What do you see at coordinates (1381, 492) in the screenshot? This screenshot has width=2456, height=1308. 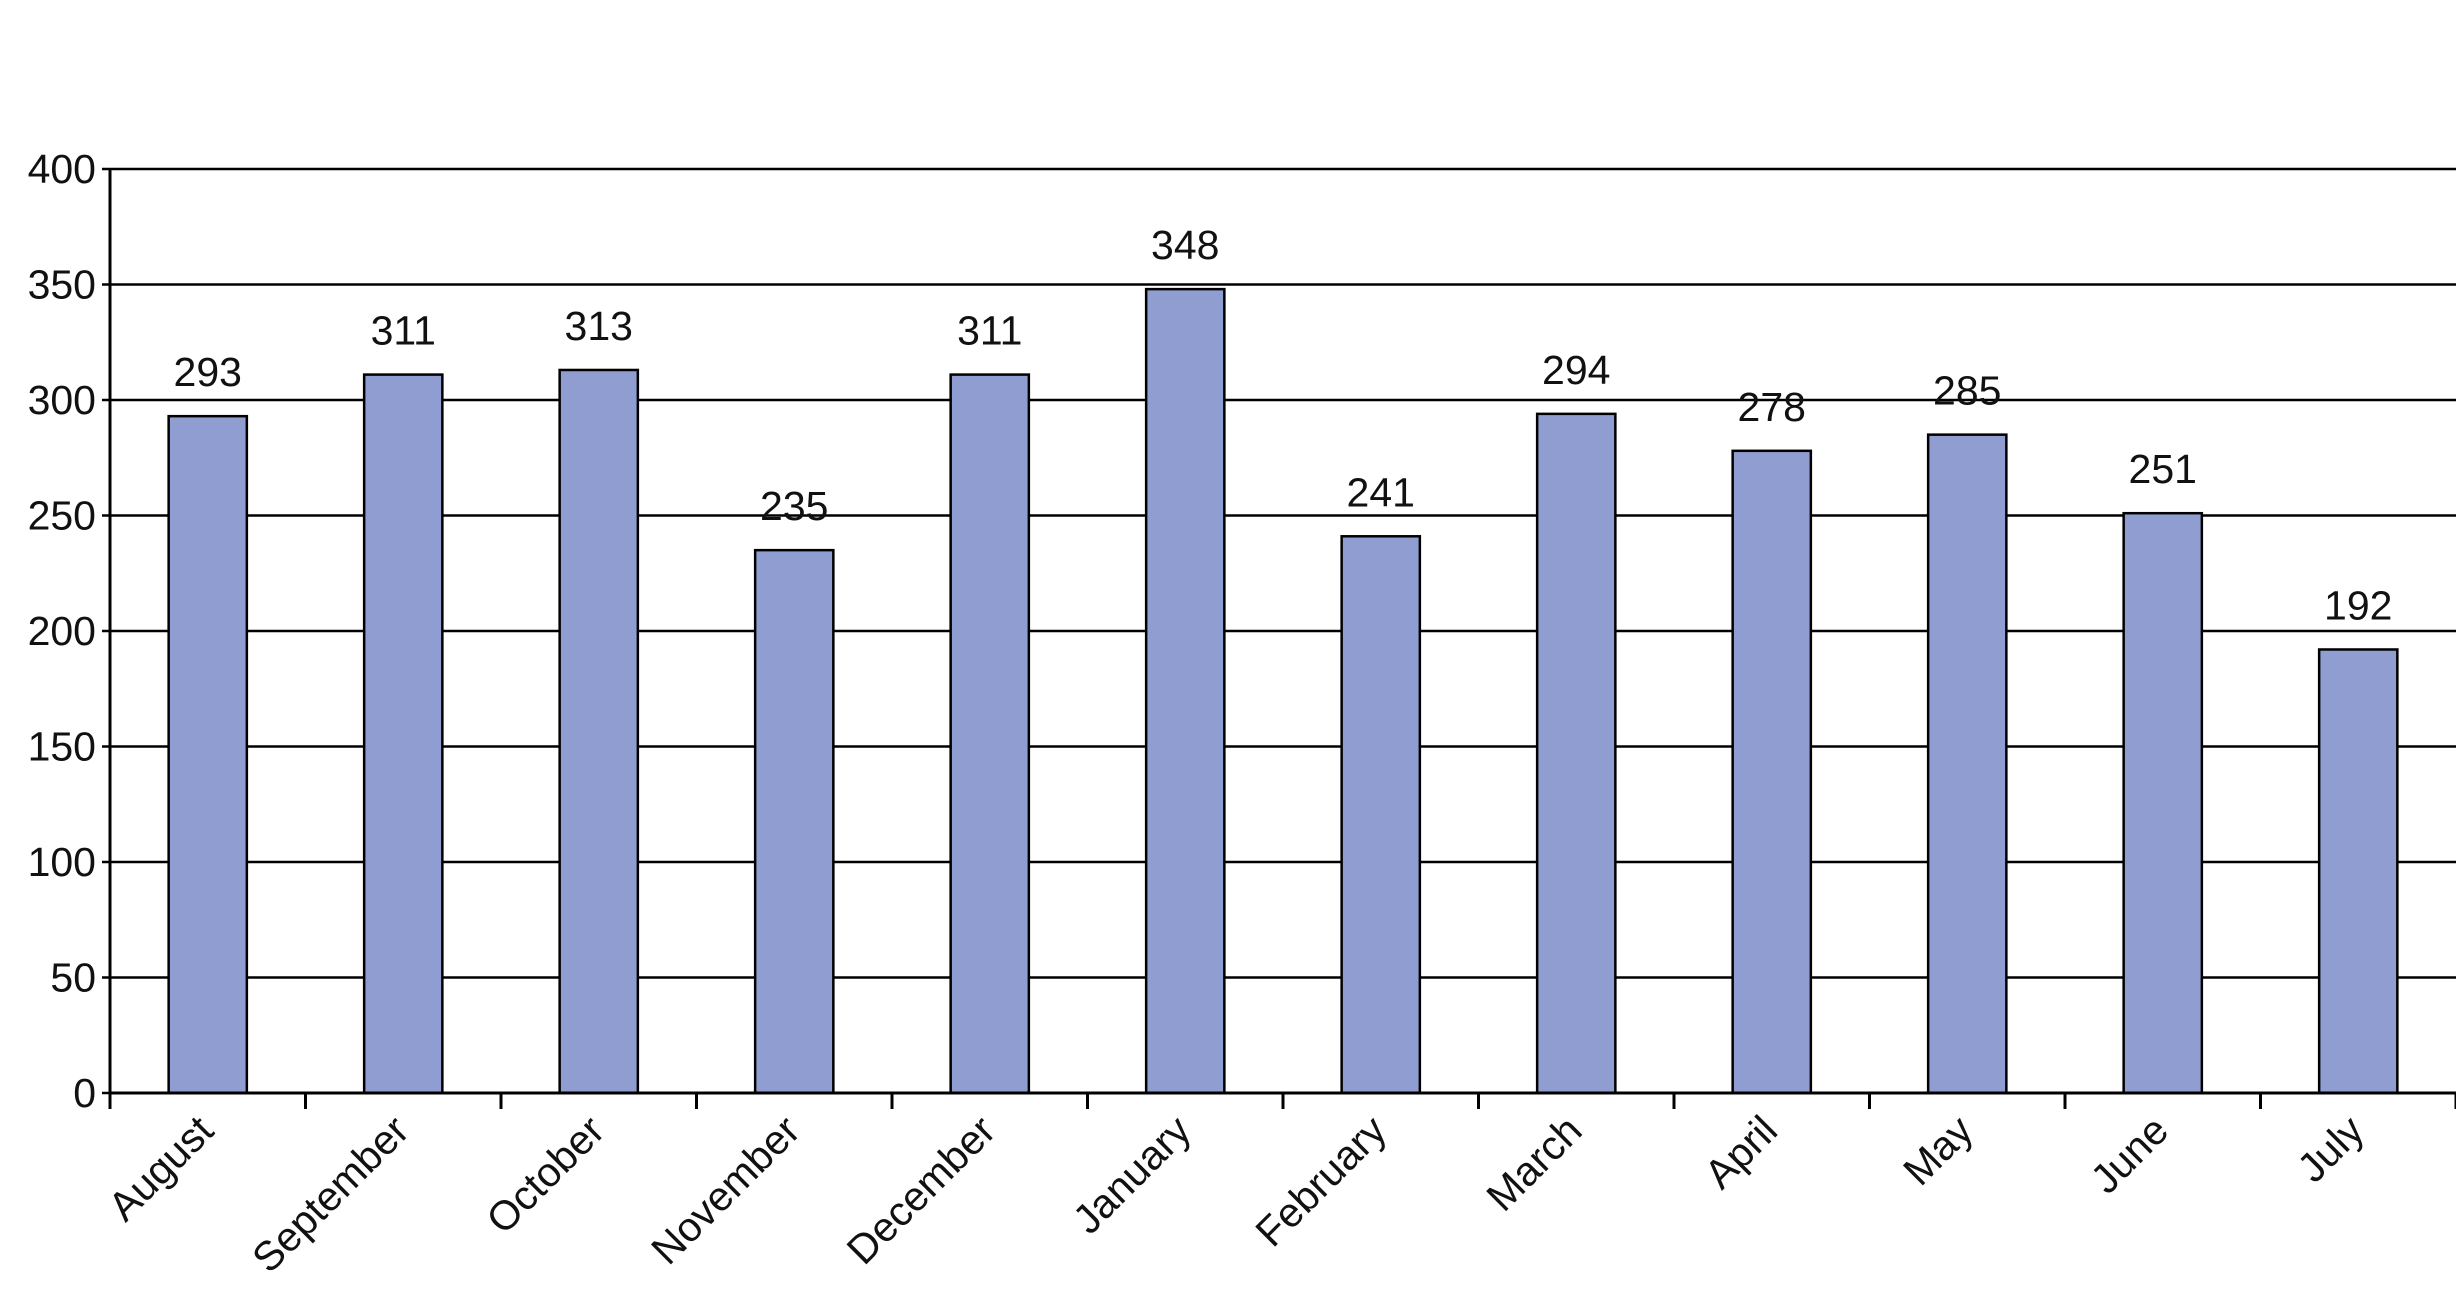 I see `value-label: 241` at bounding box center [1381, 492].